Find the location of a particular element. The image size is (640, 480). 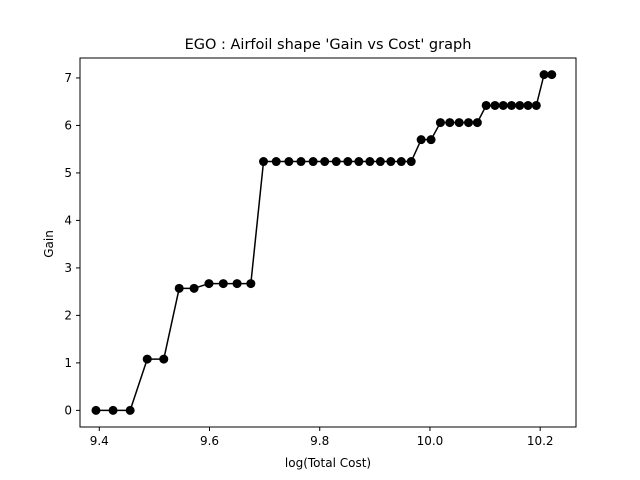

y-axis-label: Gain is located at coordinates (49, 244).